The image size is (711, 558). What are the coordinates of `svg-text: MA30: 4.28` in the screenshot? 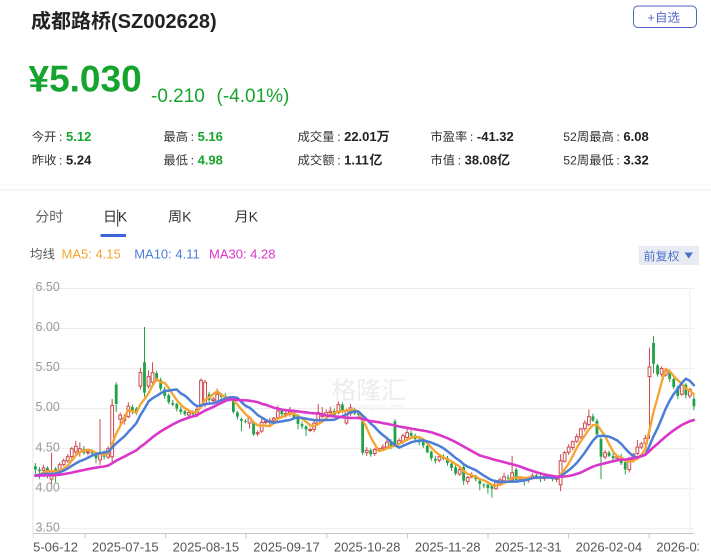 It's located at (242, 254).